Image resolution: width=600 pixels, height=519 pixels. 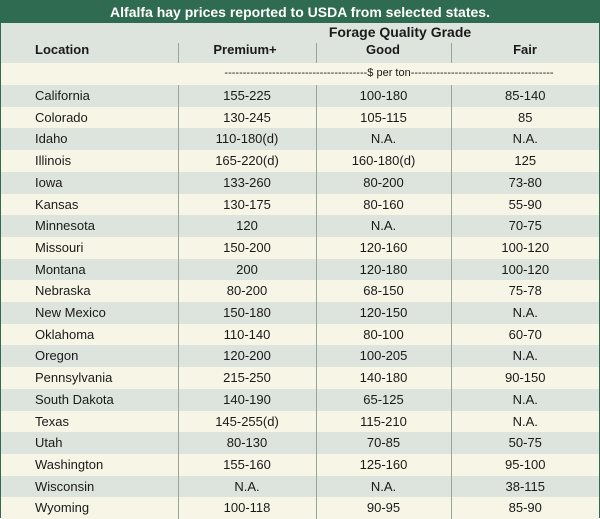 What do you see at coordinates (383, 269) in the screenshot?
I see `good-price-cell: 120-180` at bounding box center [383, 269].